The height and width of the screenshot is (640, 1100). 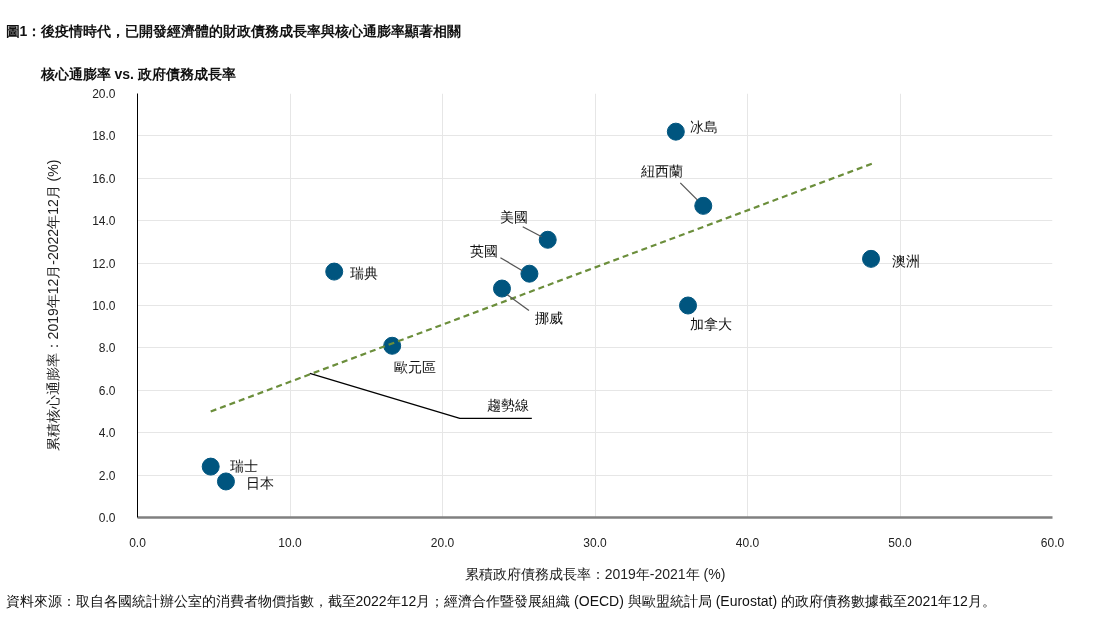 What do you see at coordinates (747, 542) in the screenshot?
I see `x-tick-label: 40.0` at bounding box center [747, 542].